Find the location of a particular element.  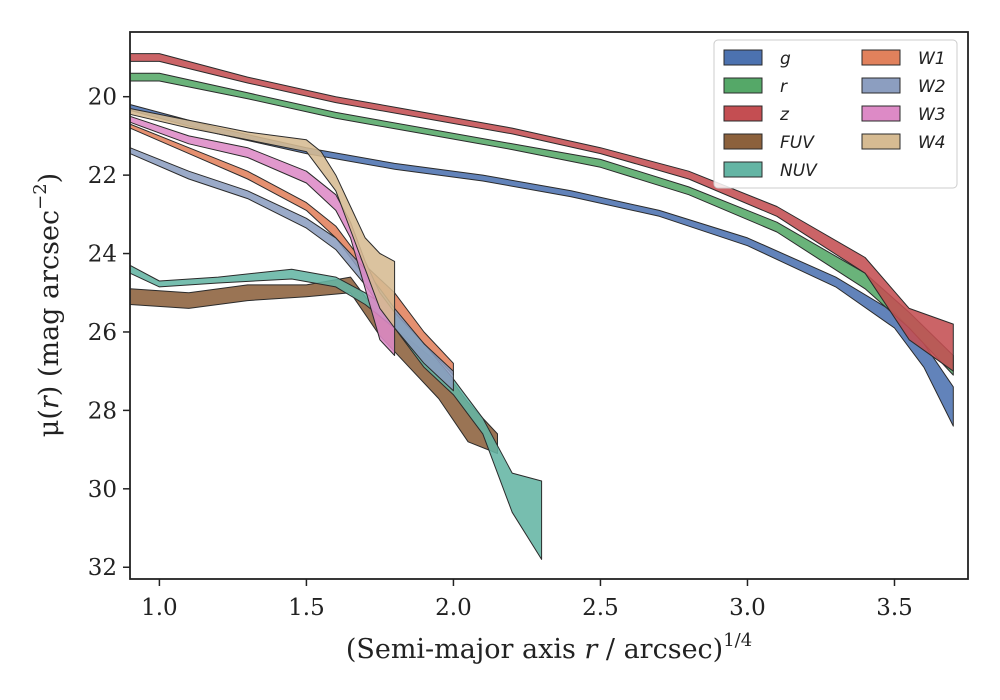

legend-swatch-w3 is located at coordinates (881, 113).